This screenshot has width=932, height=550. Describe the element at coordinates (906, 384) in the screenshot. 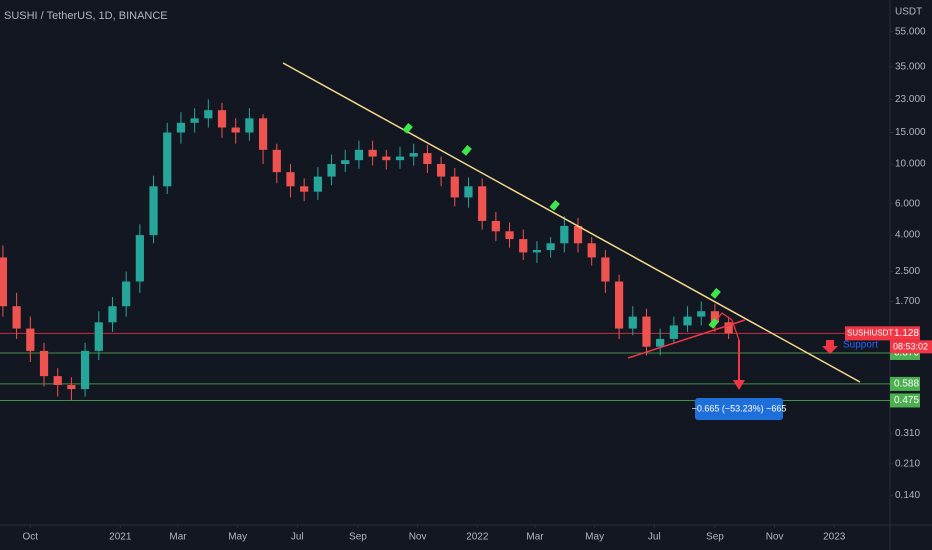

I see `price-tag-label: 0.588` at that location.